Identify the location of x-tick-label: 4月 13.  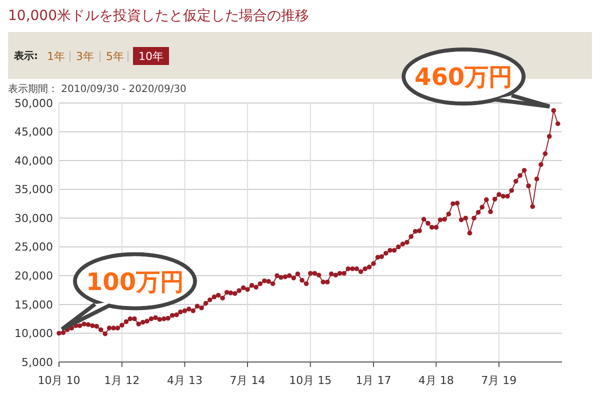
(184, 380).